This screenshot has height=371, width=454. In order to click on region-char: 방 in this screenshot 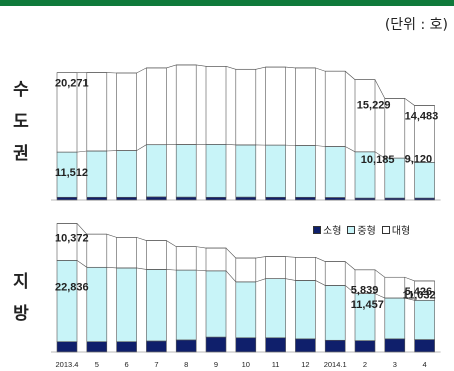, I will do `click(21, 314)`.